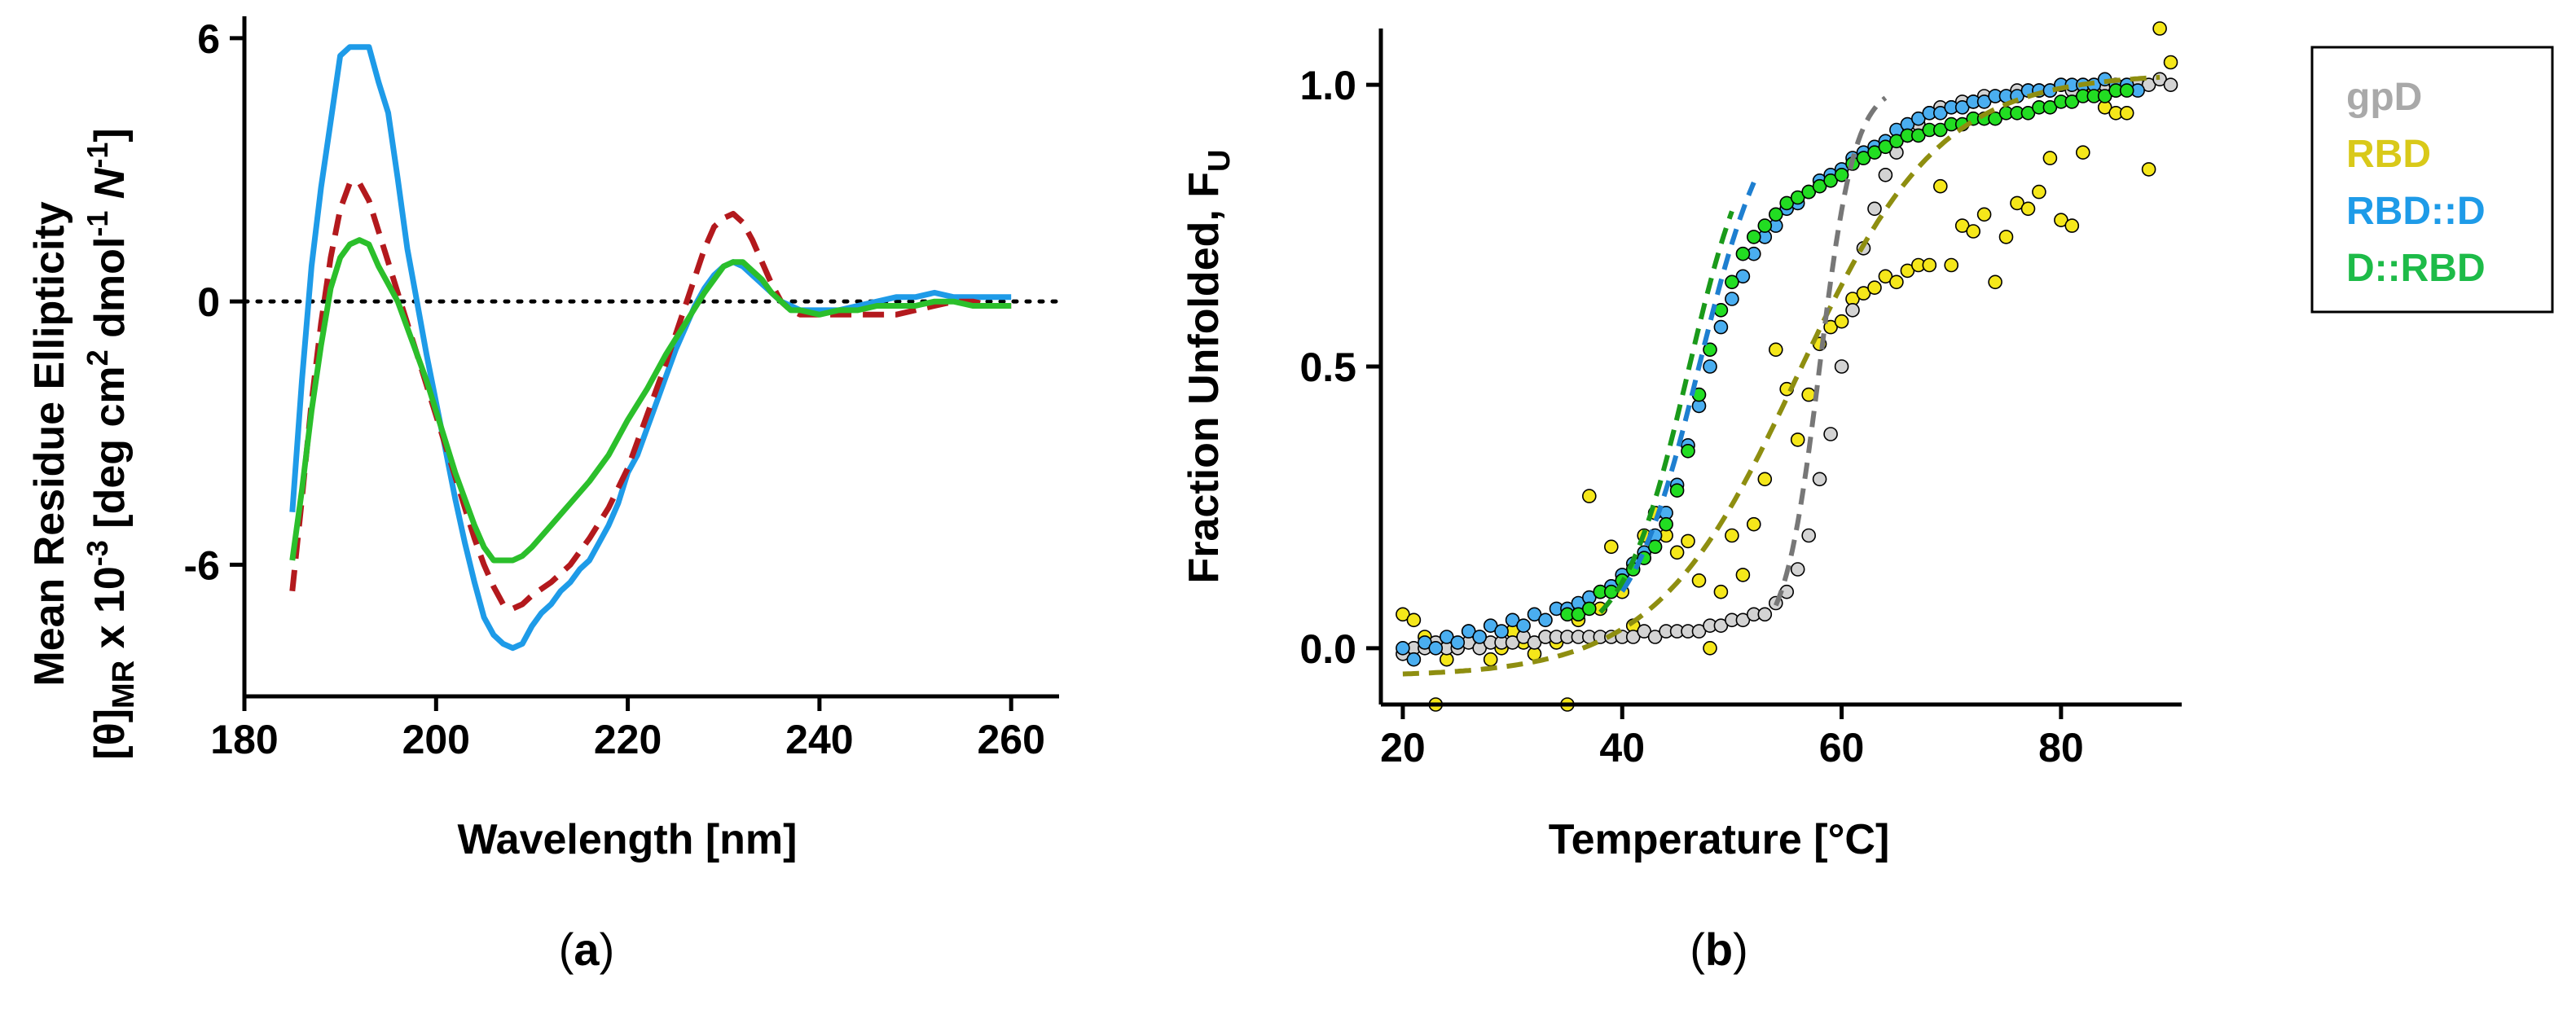 The height and width of the screenshot is (1014, 2576). I want to click on panel-b-y-axis-title: Fraction Unfolded, FU, so click(1208, 367).